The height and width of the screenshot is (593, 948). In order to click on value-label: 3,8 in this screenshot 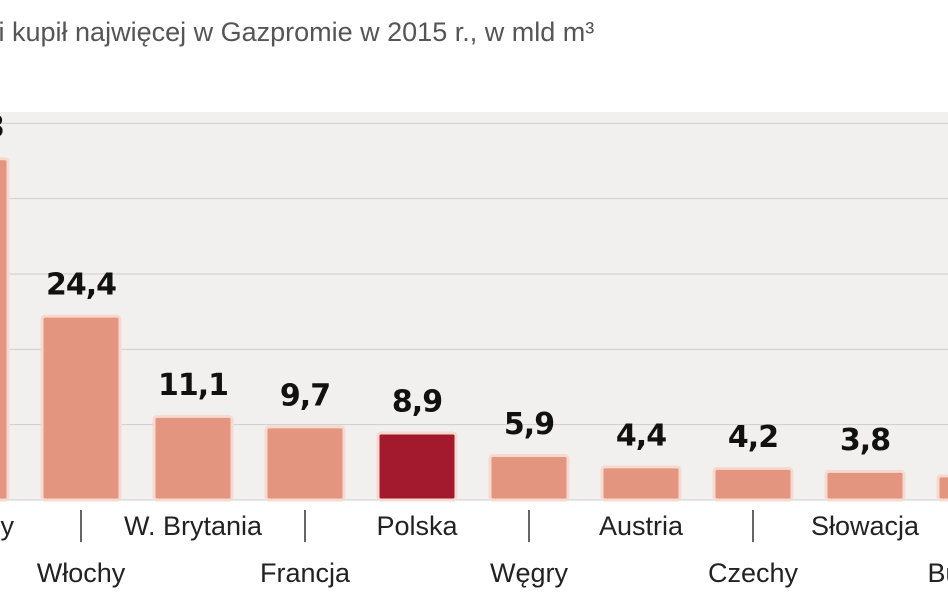, I will do `click(865, 440)`.